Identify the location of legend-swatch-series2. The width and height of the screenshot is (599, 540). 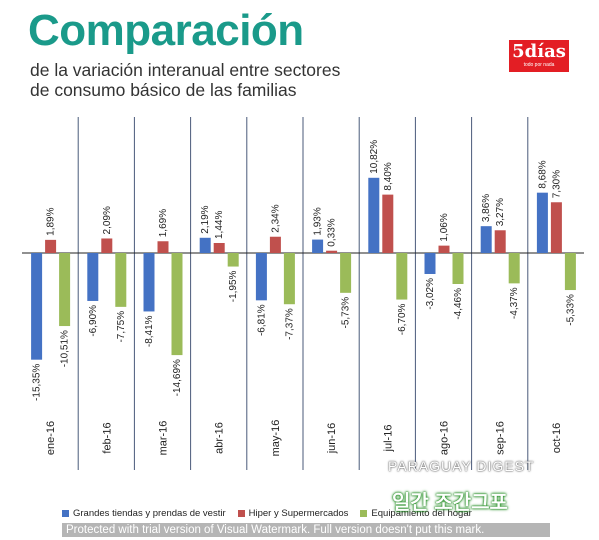
(241, 513).